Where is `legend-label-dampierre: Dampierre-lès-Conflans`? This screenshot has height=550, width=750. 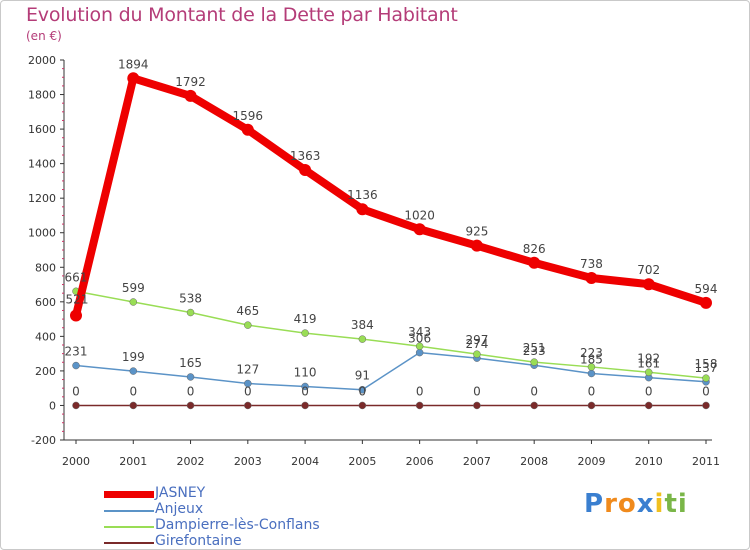
legend-label-dampierre: Dampierre-lès-Conflans is located at coordinates (237, 525).